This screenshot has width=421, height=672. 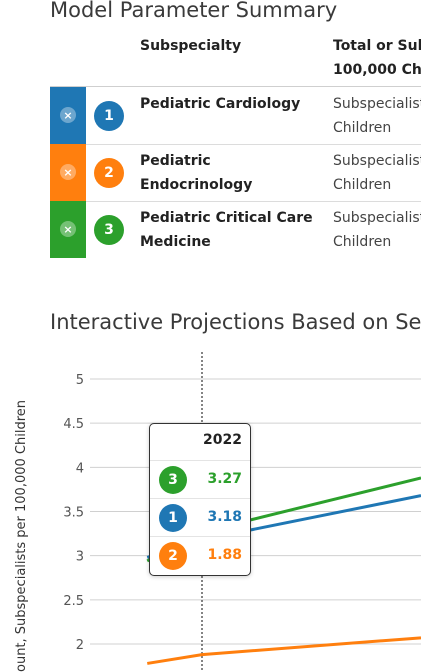 I want to click on subspecialty-name-line2: Medicine, so click(x=175, y=242).